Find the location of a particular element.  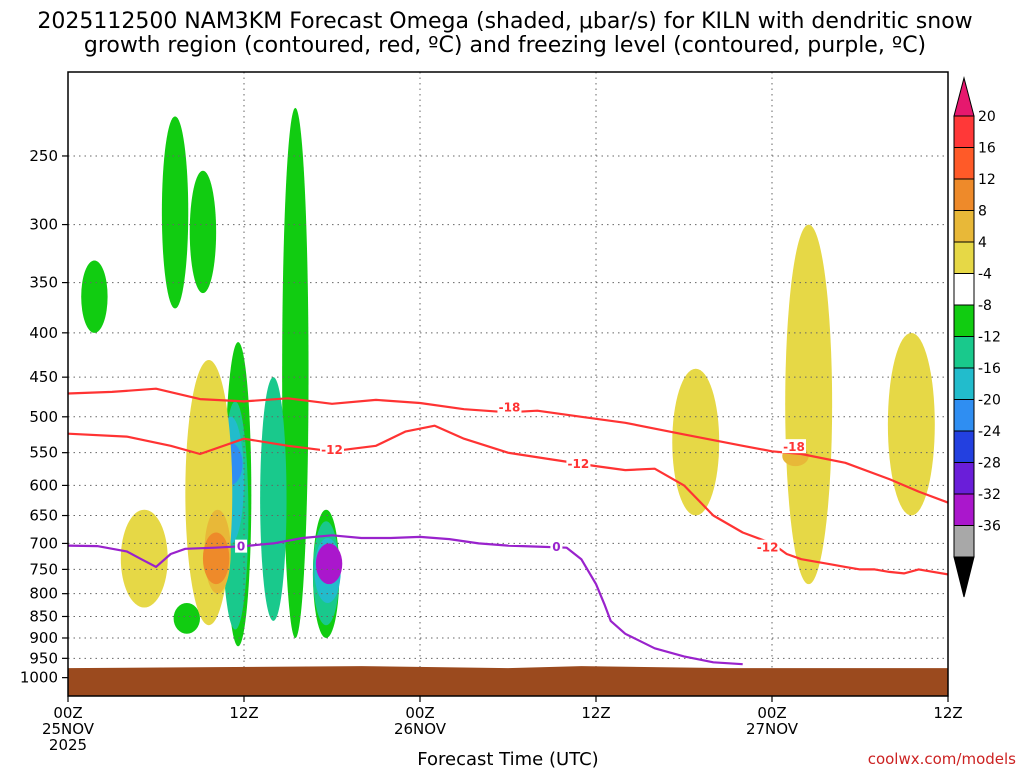

x-tick-year-0: 2025 is located at coordinates (68, 745).